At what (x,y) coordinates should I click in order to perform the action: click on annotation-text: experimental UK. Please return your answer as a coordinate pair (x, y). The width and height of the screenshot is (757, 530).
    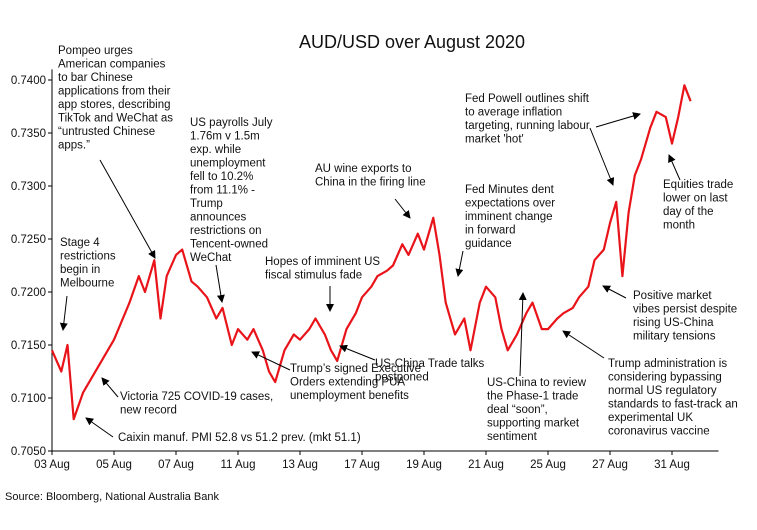
    Looking at the image, I should click on (650, 418).